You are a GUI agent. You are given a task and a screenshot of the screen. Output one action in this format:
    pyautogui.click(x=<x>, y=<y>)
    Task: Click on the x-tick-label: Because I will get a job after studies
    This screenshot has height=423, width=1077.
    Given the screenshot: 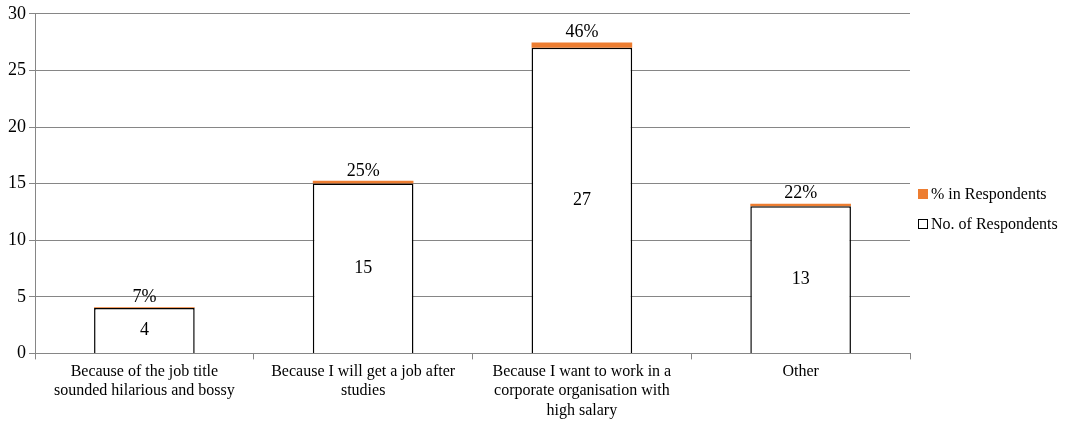 What is the action you would take?
    pyautogui.click(x=363, y=380)
    